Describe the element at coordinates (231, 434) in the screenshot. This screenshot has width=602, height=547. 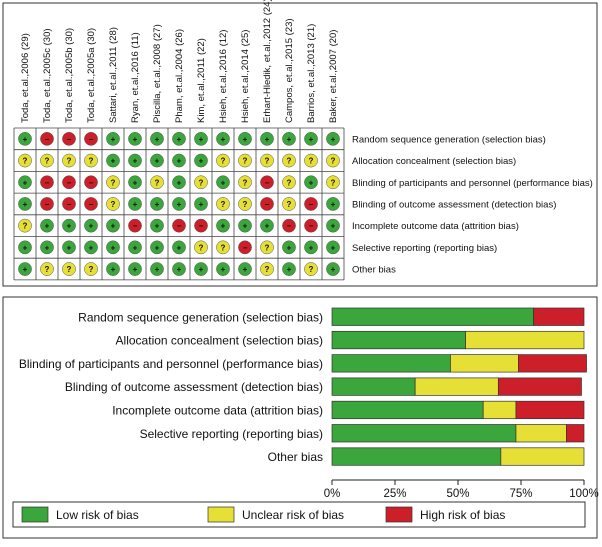
I see `bar-category-label: Selective reporting (reporting bias)` at that location.